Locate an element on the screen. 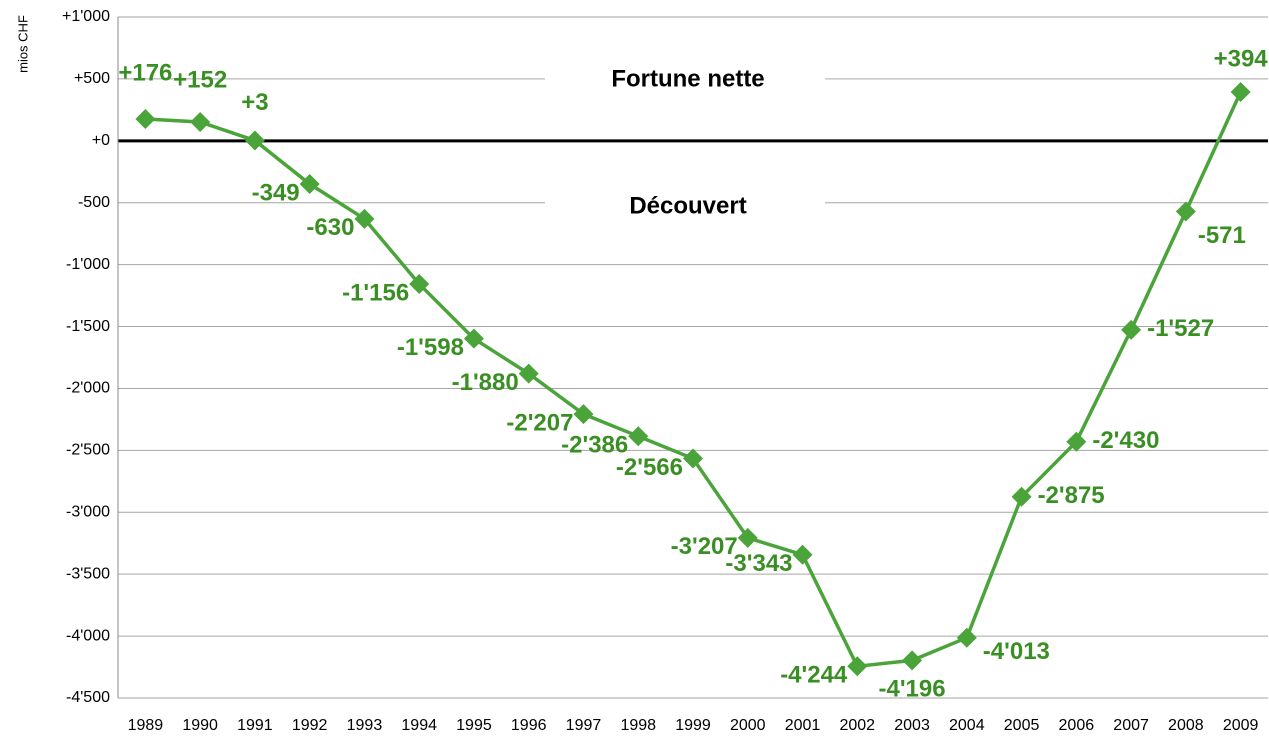 This screenshot has height=745, width=1269. x-tick-label: 2004 is located at coordinates (967, 725).